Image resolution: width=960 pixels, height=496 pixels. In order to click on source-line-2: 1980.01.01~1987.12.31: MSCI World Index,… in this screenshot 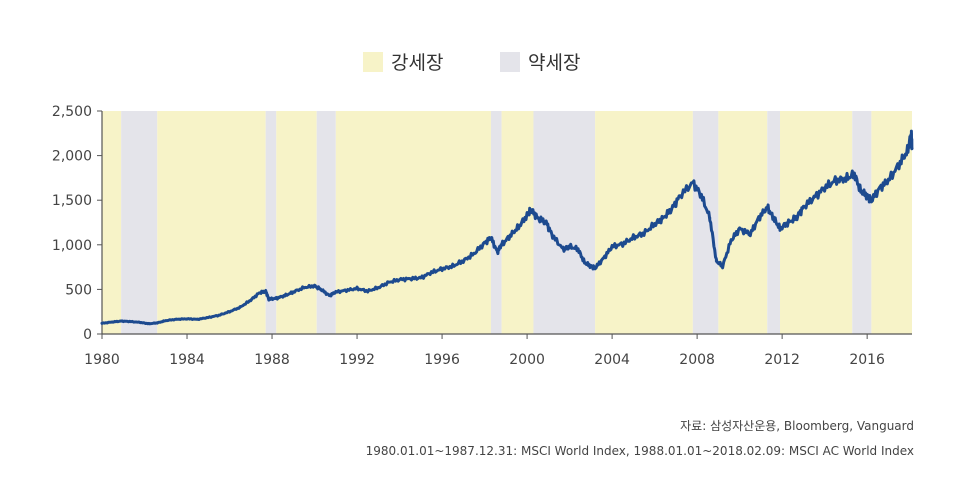, I will do `click(640, 451)`.